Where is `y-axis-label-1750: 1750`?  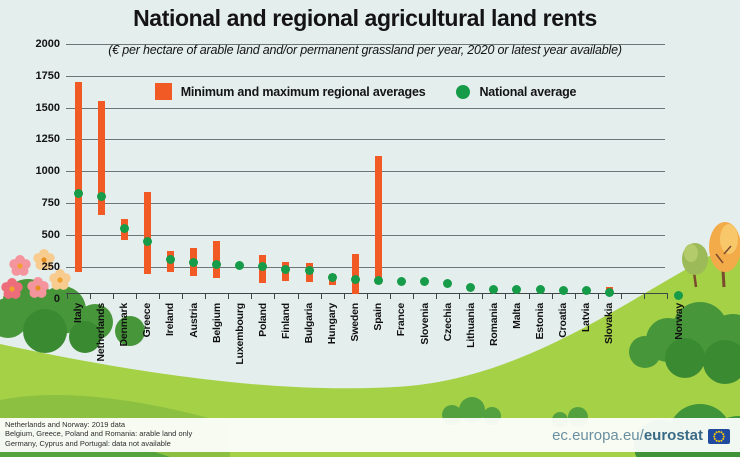
y-axis-label-1750: 1750 is located at coordinates (47, 75).